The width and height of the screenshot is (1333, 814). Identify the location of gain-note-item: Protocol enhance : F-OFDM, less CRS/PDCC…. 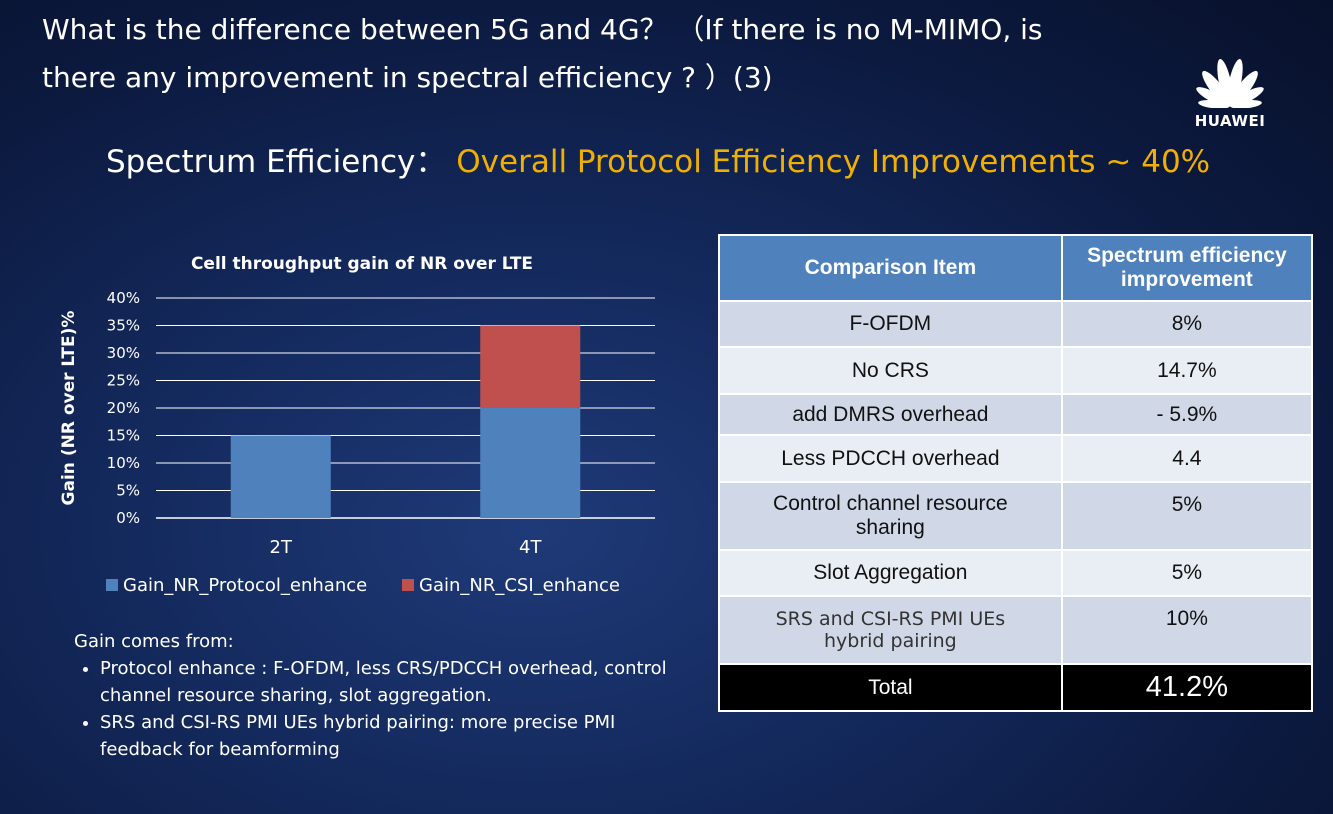
(387, 682).